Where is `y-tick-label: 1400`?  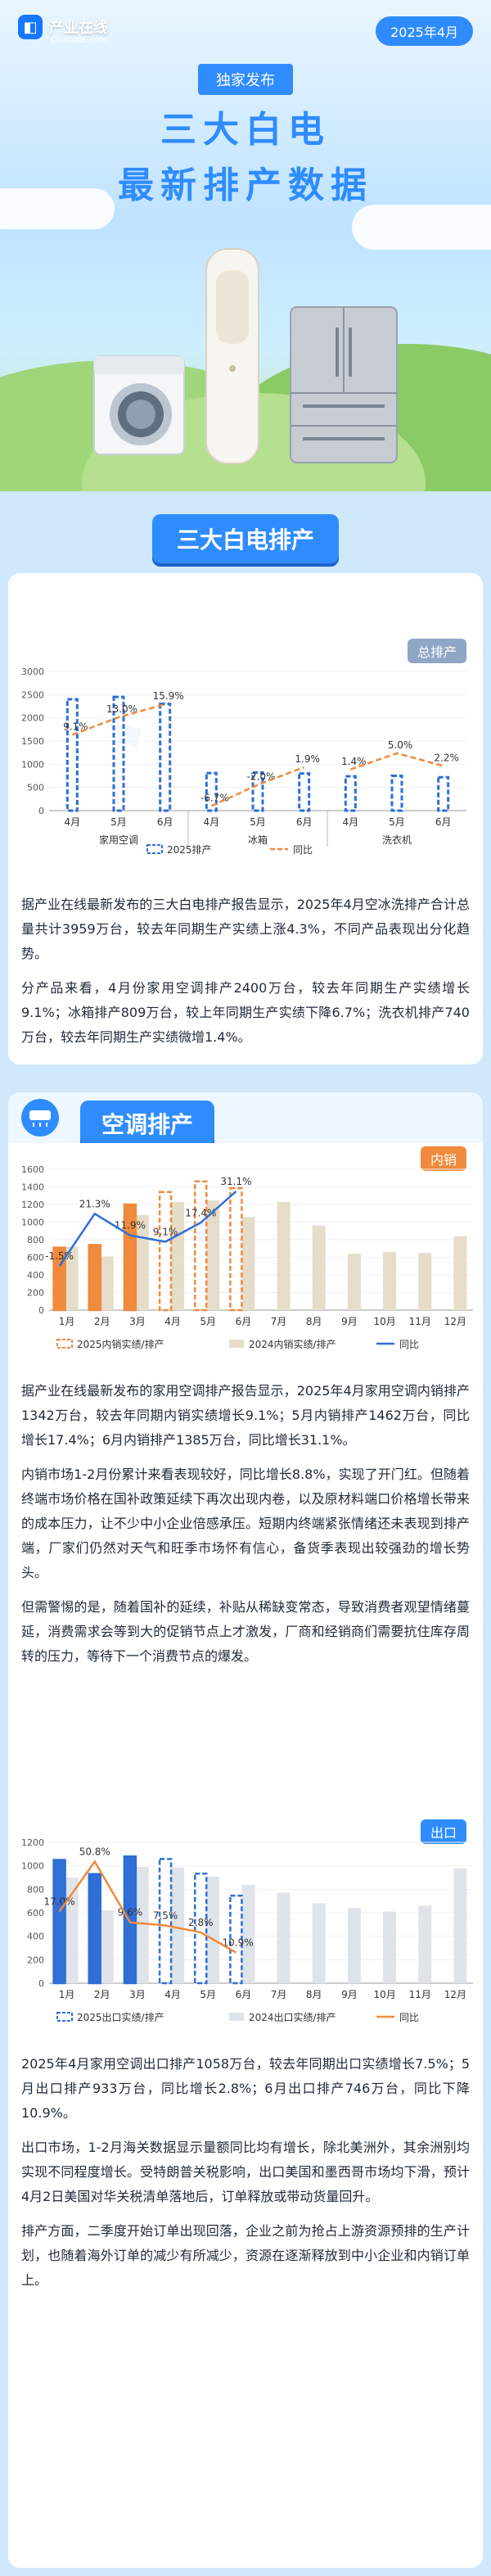 y-tick-label: 1400 is located at coordinates (33, 1187).